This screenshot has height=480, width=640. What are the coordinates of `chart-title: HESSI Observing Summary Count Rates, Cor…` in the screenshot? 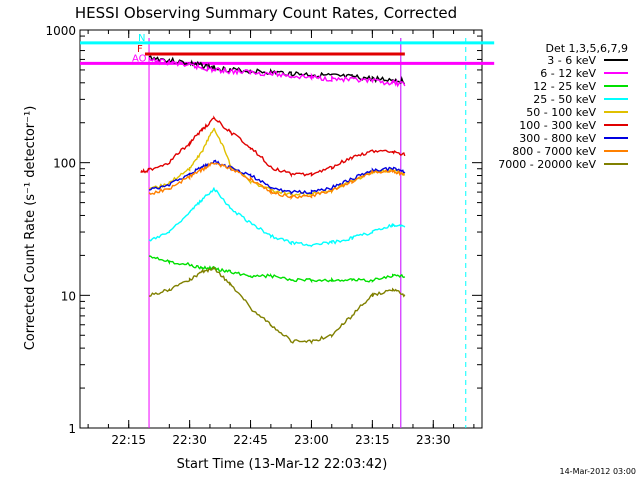 It's located at (266, 13).